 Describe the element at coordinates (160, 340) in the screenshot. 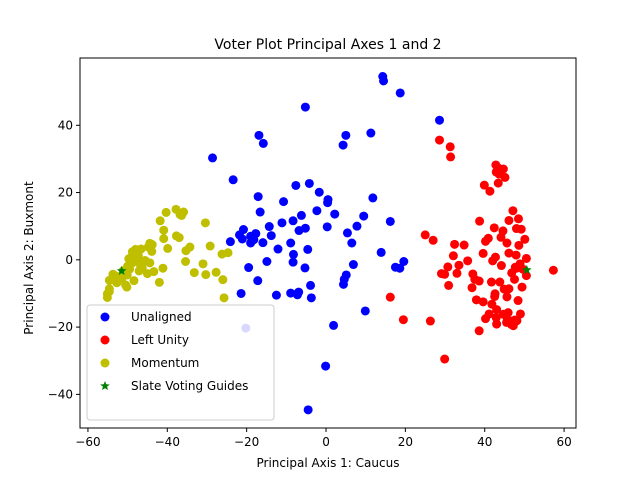

I see `legend-label-left-unity: Left Unity` at that location.